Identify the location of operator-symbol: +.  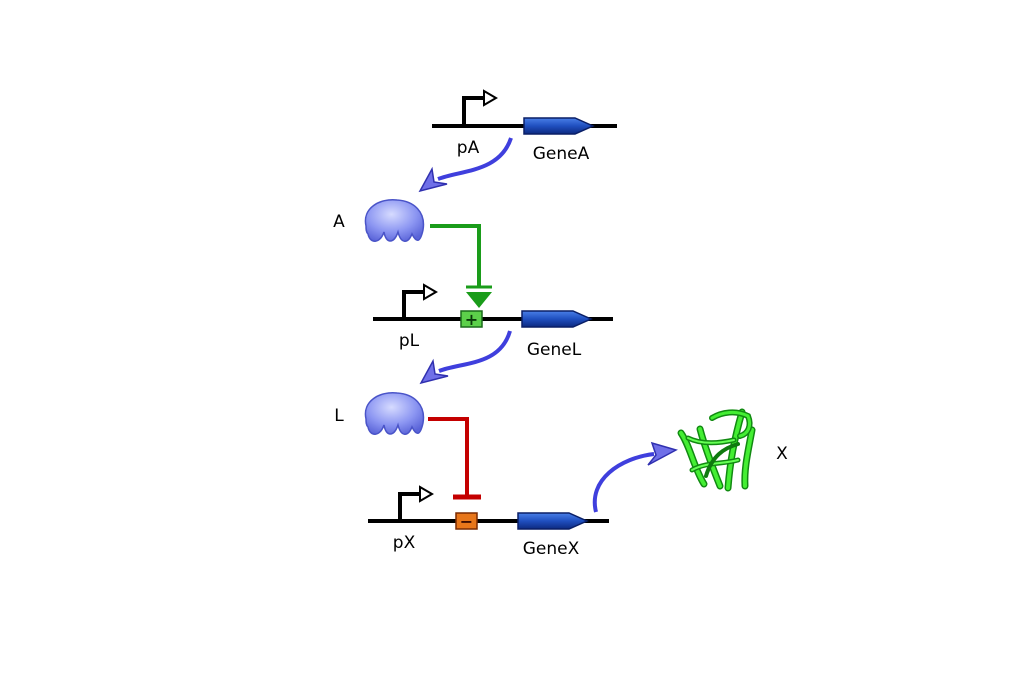
(471, 319).